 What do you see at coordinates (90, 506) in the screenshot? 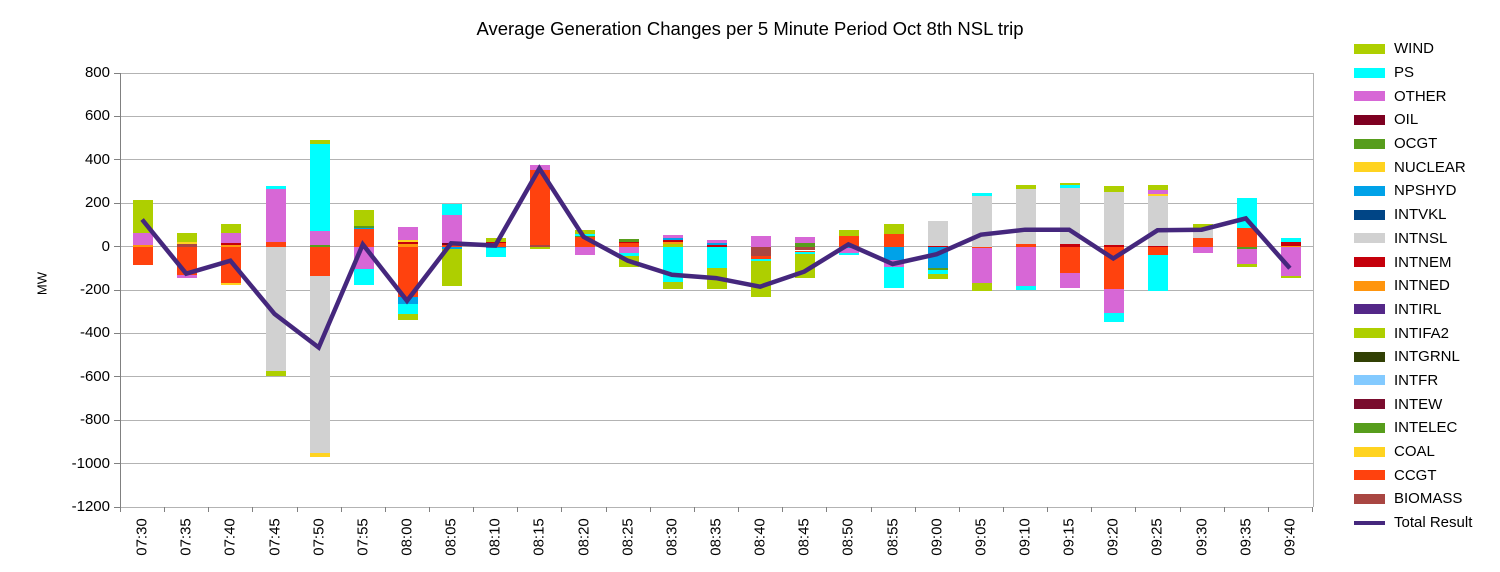
I see `y-tick-label: -1200` at bounding box center [90, 506].